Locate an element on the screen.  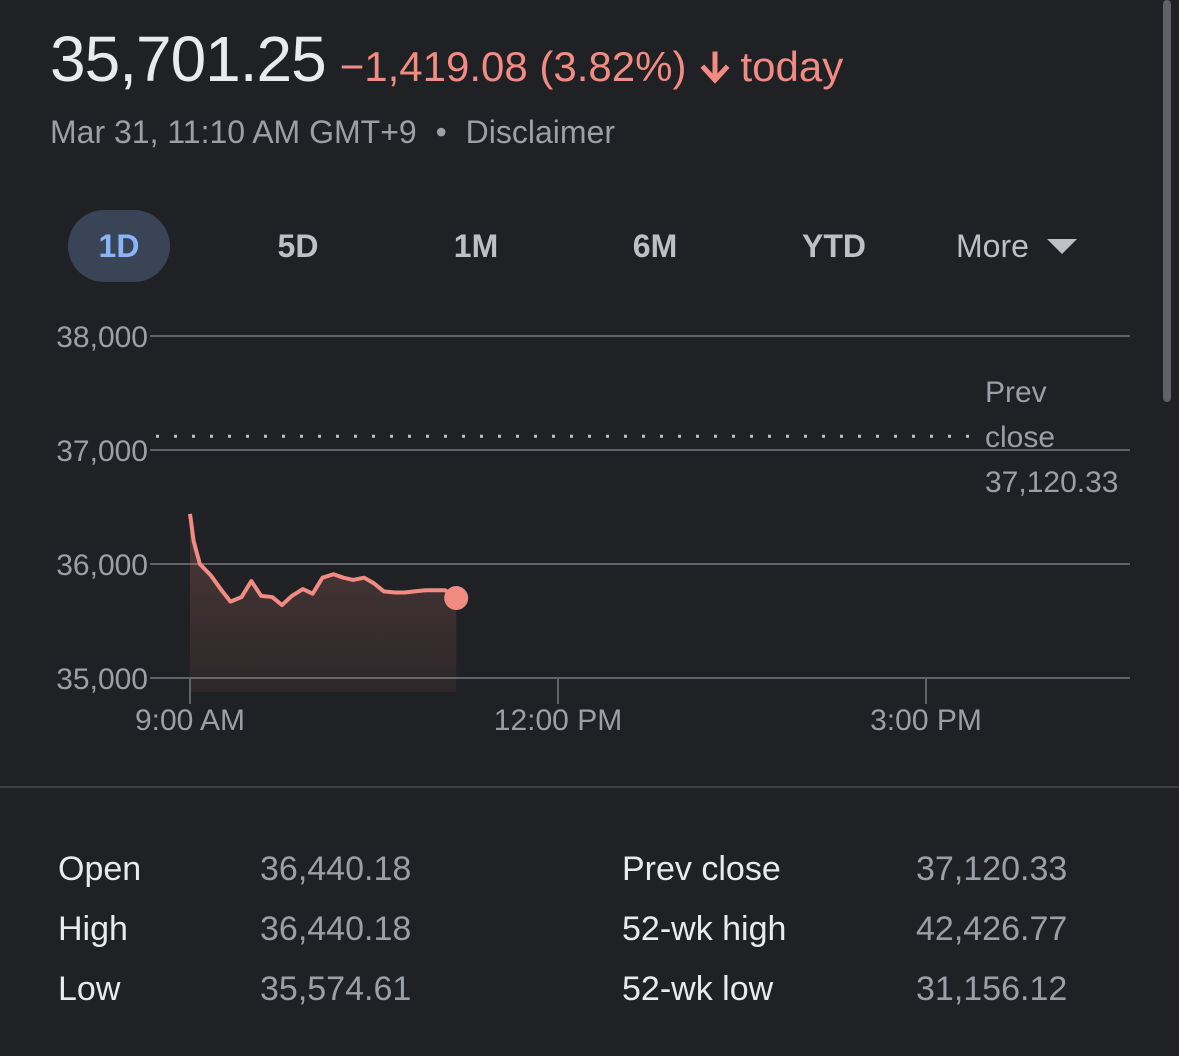
change-amount: −1,419.08 (3.82%) is located at coordinates (513, 66).